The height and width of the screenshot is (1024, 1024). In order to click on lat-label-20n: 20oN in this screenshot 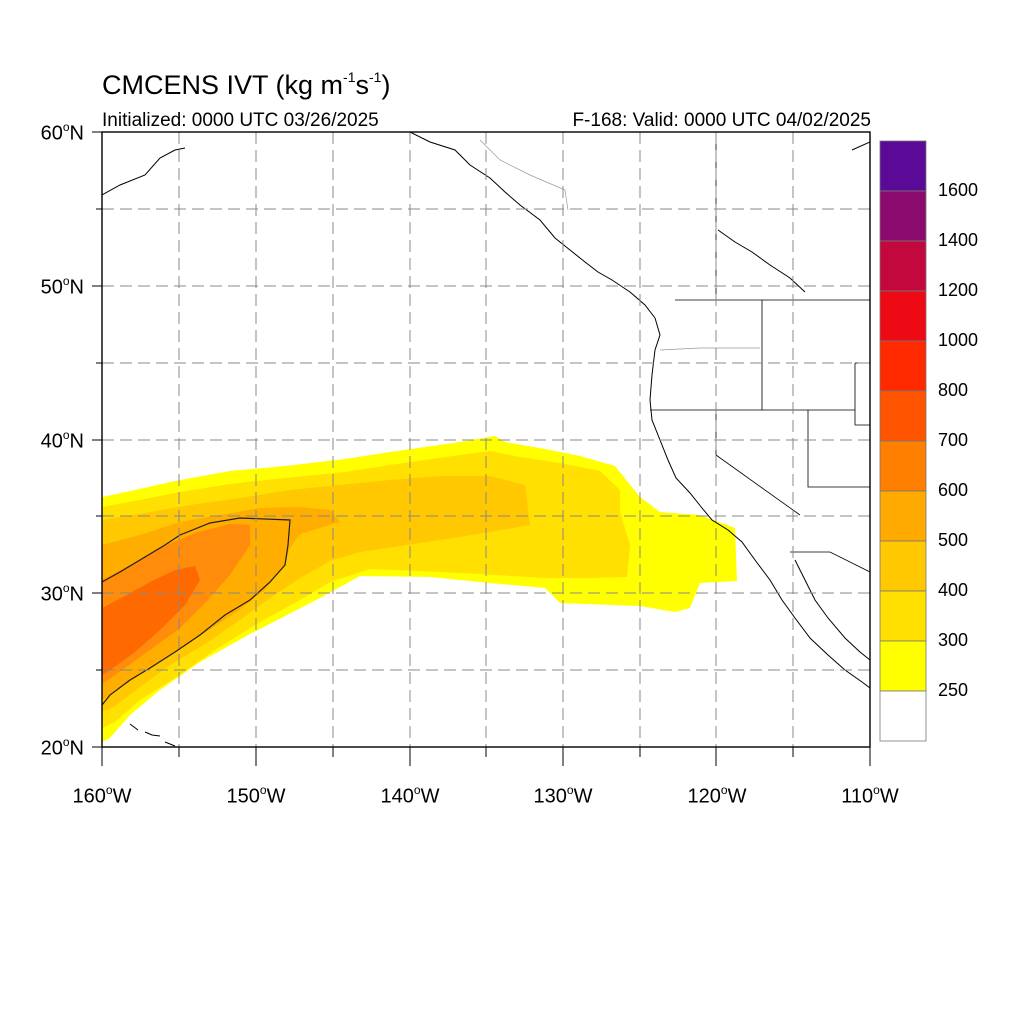, I will do `click(62, 747)`.